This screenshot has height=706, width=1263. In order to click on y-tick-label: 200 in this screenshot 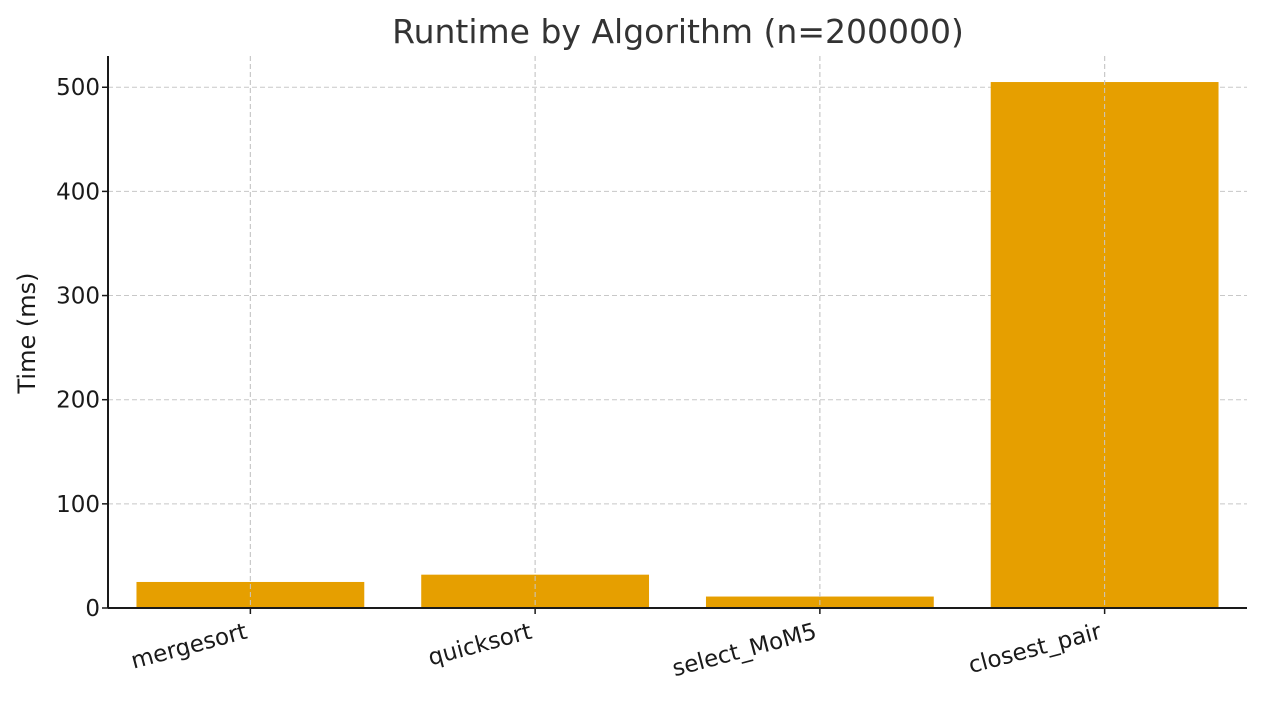, I will do `click(78, 401)`.